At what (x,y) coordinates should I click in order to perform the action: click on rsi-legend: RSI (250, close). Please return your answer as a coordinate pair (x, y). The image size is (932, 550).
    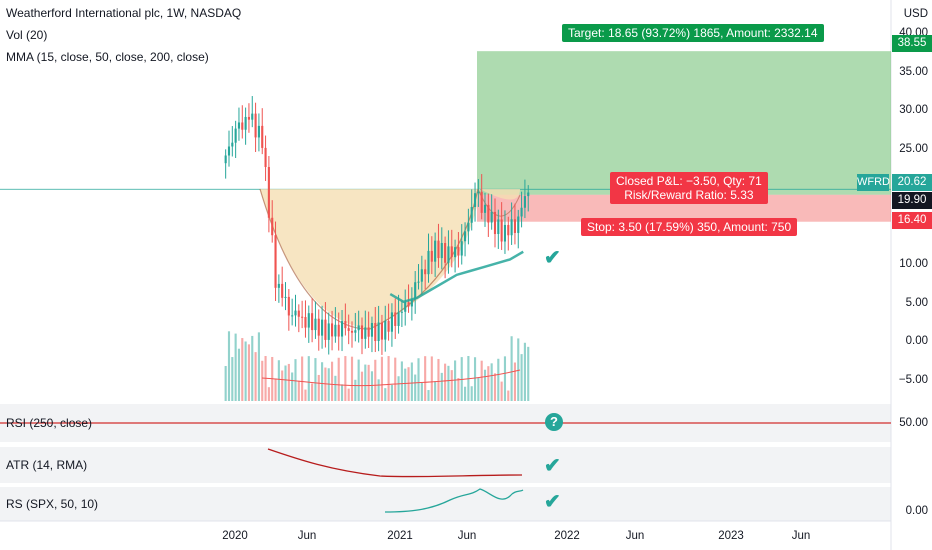
    Looking at the image, I should click on (49, 423).